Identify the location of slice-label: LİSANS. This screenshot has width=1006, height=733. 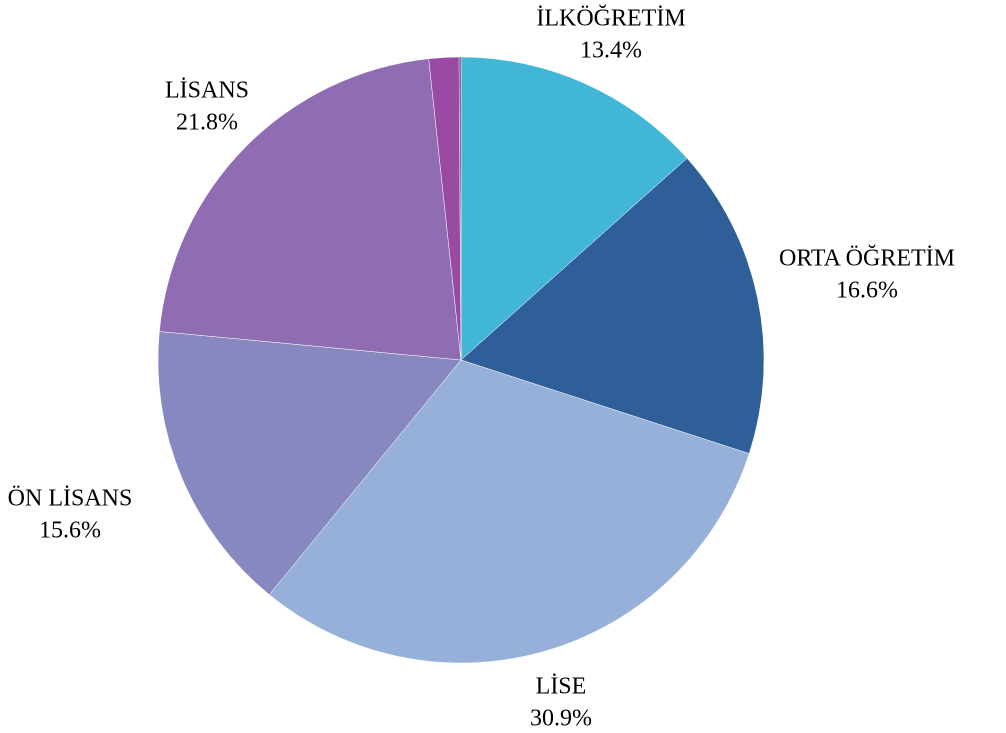
(207, 91).